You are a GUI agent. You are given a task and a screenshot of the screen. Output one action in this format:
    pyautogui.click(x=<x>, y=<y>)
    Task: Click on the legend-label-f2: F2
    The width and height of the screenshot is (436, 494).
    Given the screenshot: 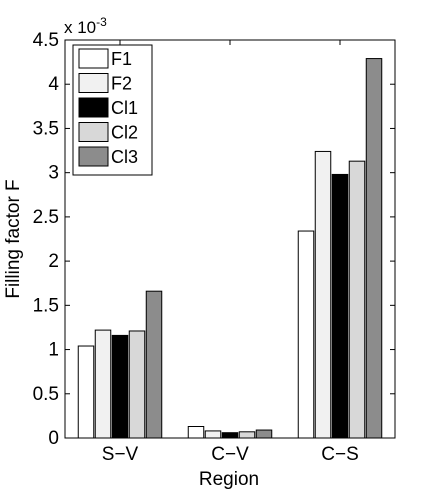 What is the action you would take?
    pyautogui.click(x=121, y=84)
    